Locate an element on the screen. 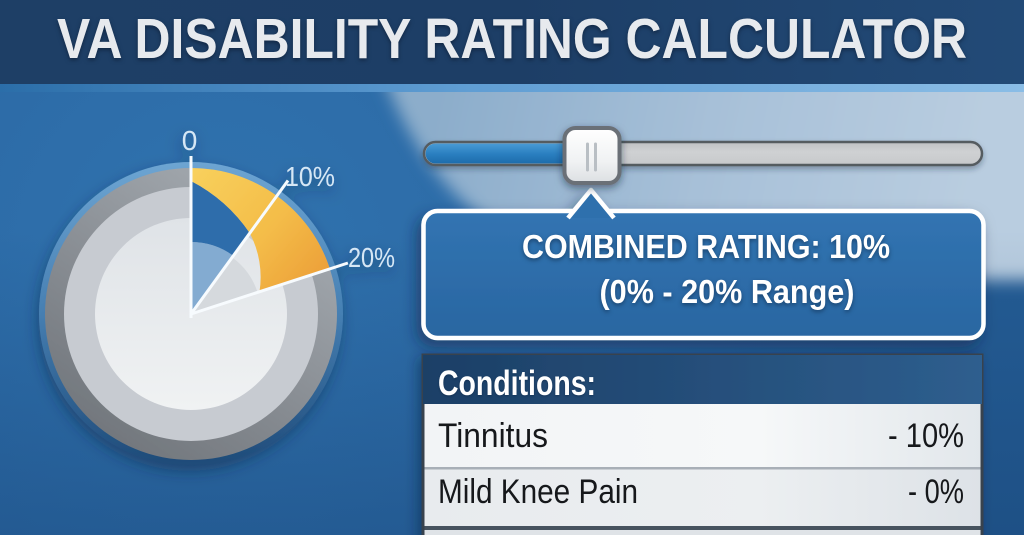 This screenshot has height=535, width=1024. svg-text: (0% - 20% Range) is located at coordinates (727, 291).